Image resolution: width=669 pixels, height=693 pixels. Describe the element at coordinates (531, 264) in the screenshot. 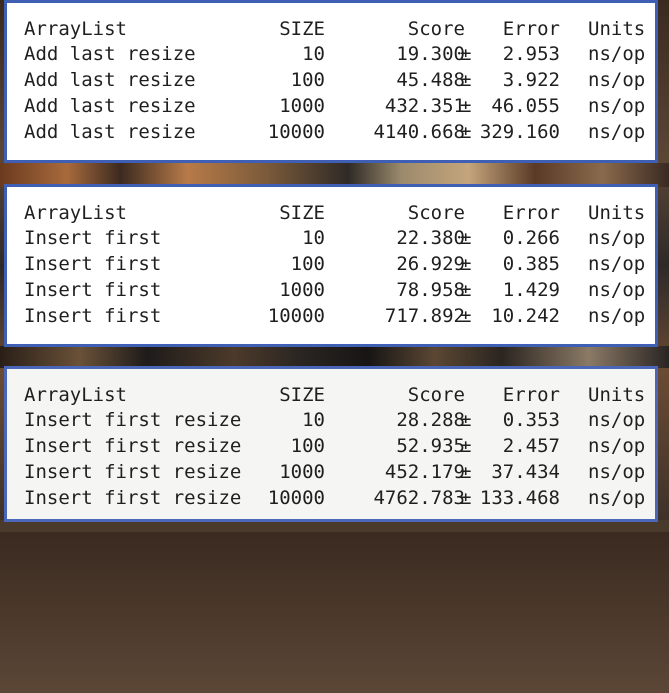

I see `row-error: 0.385` at that location.